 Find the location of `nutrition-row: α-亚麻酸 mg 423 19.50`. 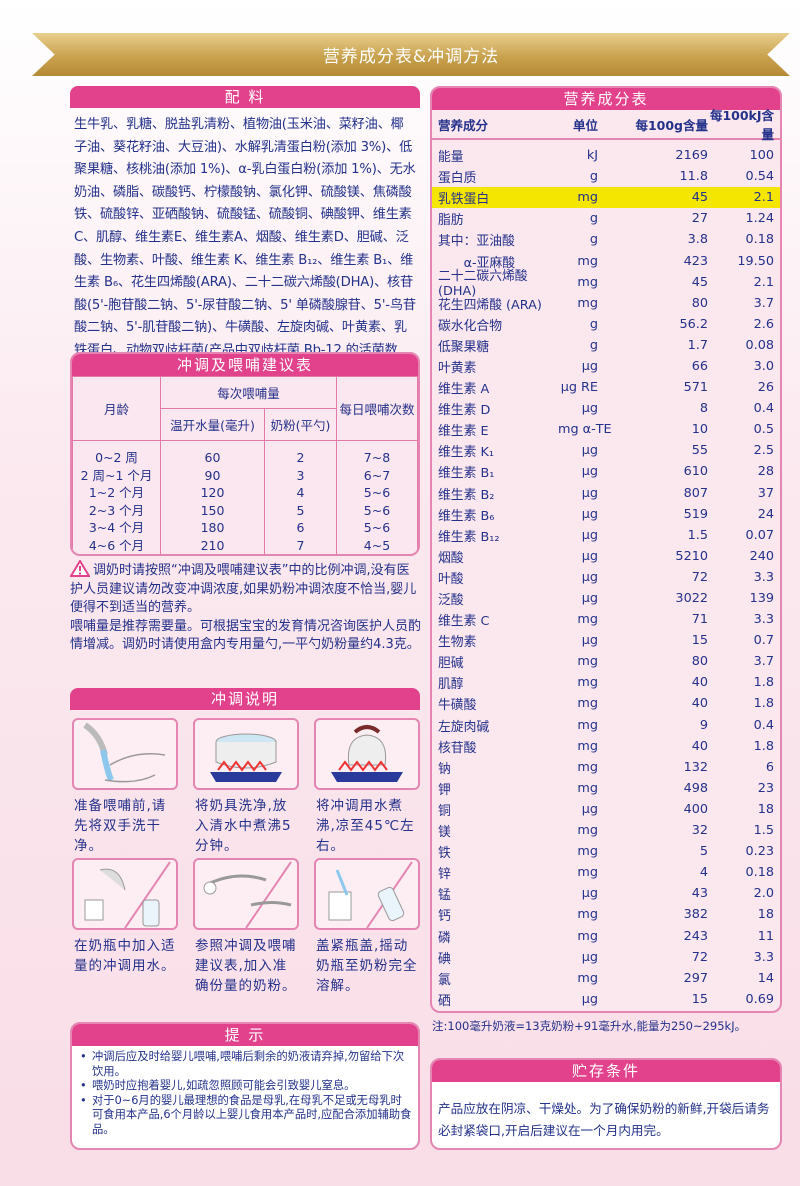

nutrition-row: α-亚麻酸 mg 423 19.50 is located at coordinates (606, 260).